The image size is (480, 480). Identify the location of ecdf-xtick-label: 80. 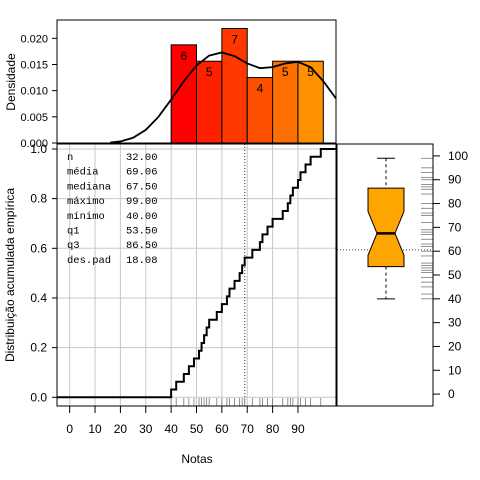
(273, 429).